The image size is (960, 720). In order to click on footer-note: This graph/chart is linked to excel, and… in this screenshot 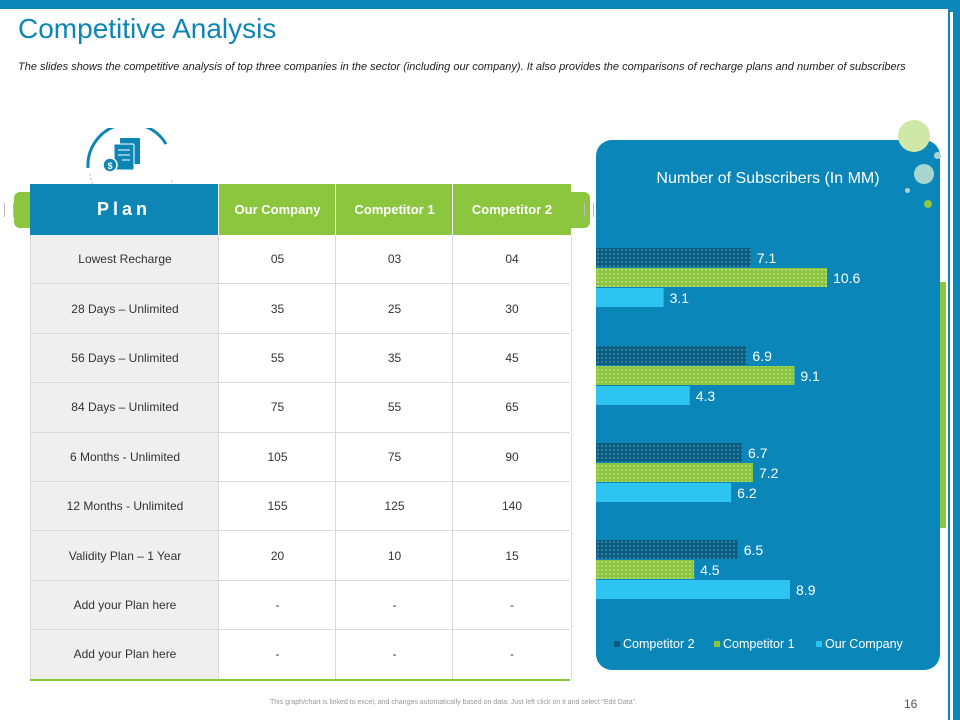, I will do `click(453, 702)`.